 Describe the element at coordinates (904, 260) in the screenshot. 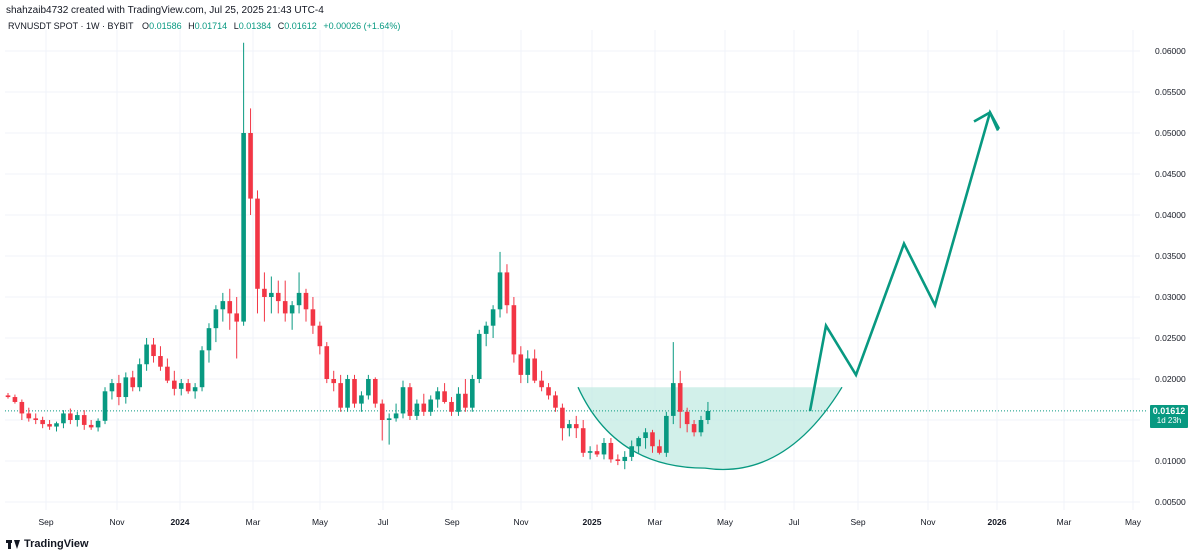

I see `projection-arrow` at that location.